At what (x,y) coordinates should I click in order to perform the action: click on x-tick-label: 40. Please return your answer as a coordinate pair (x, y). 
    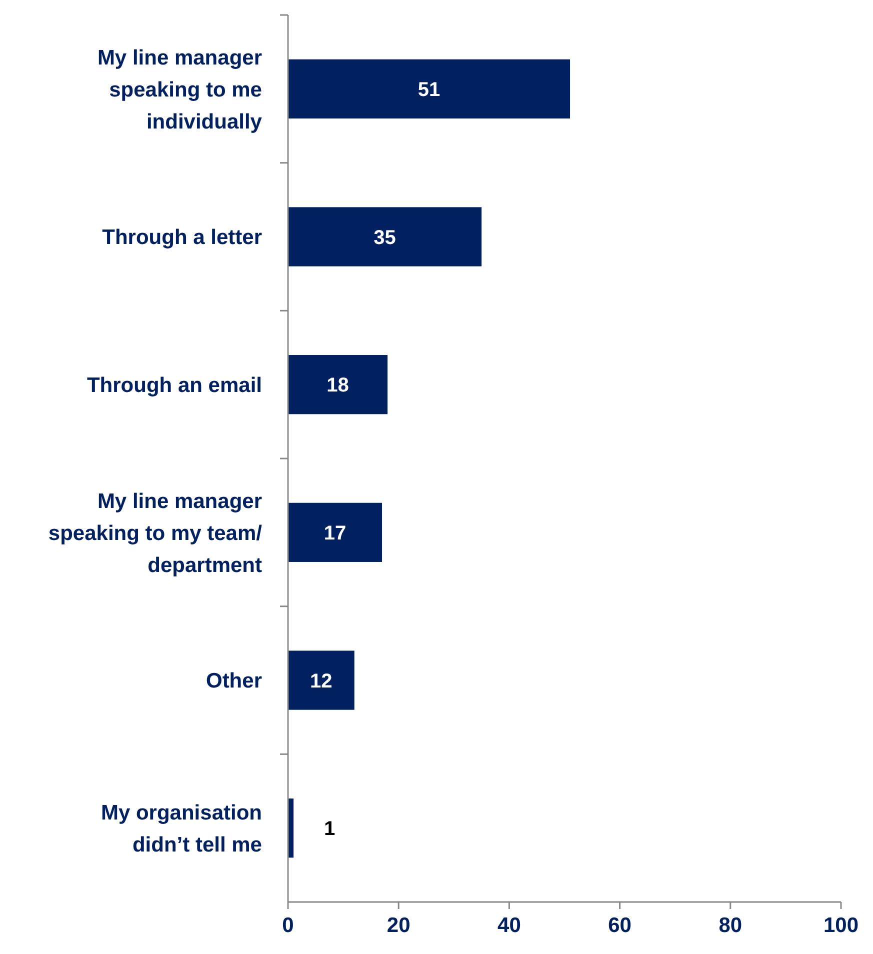
    Looking at the image, I should click on (509, 925).